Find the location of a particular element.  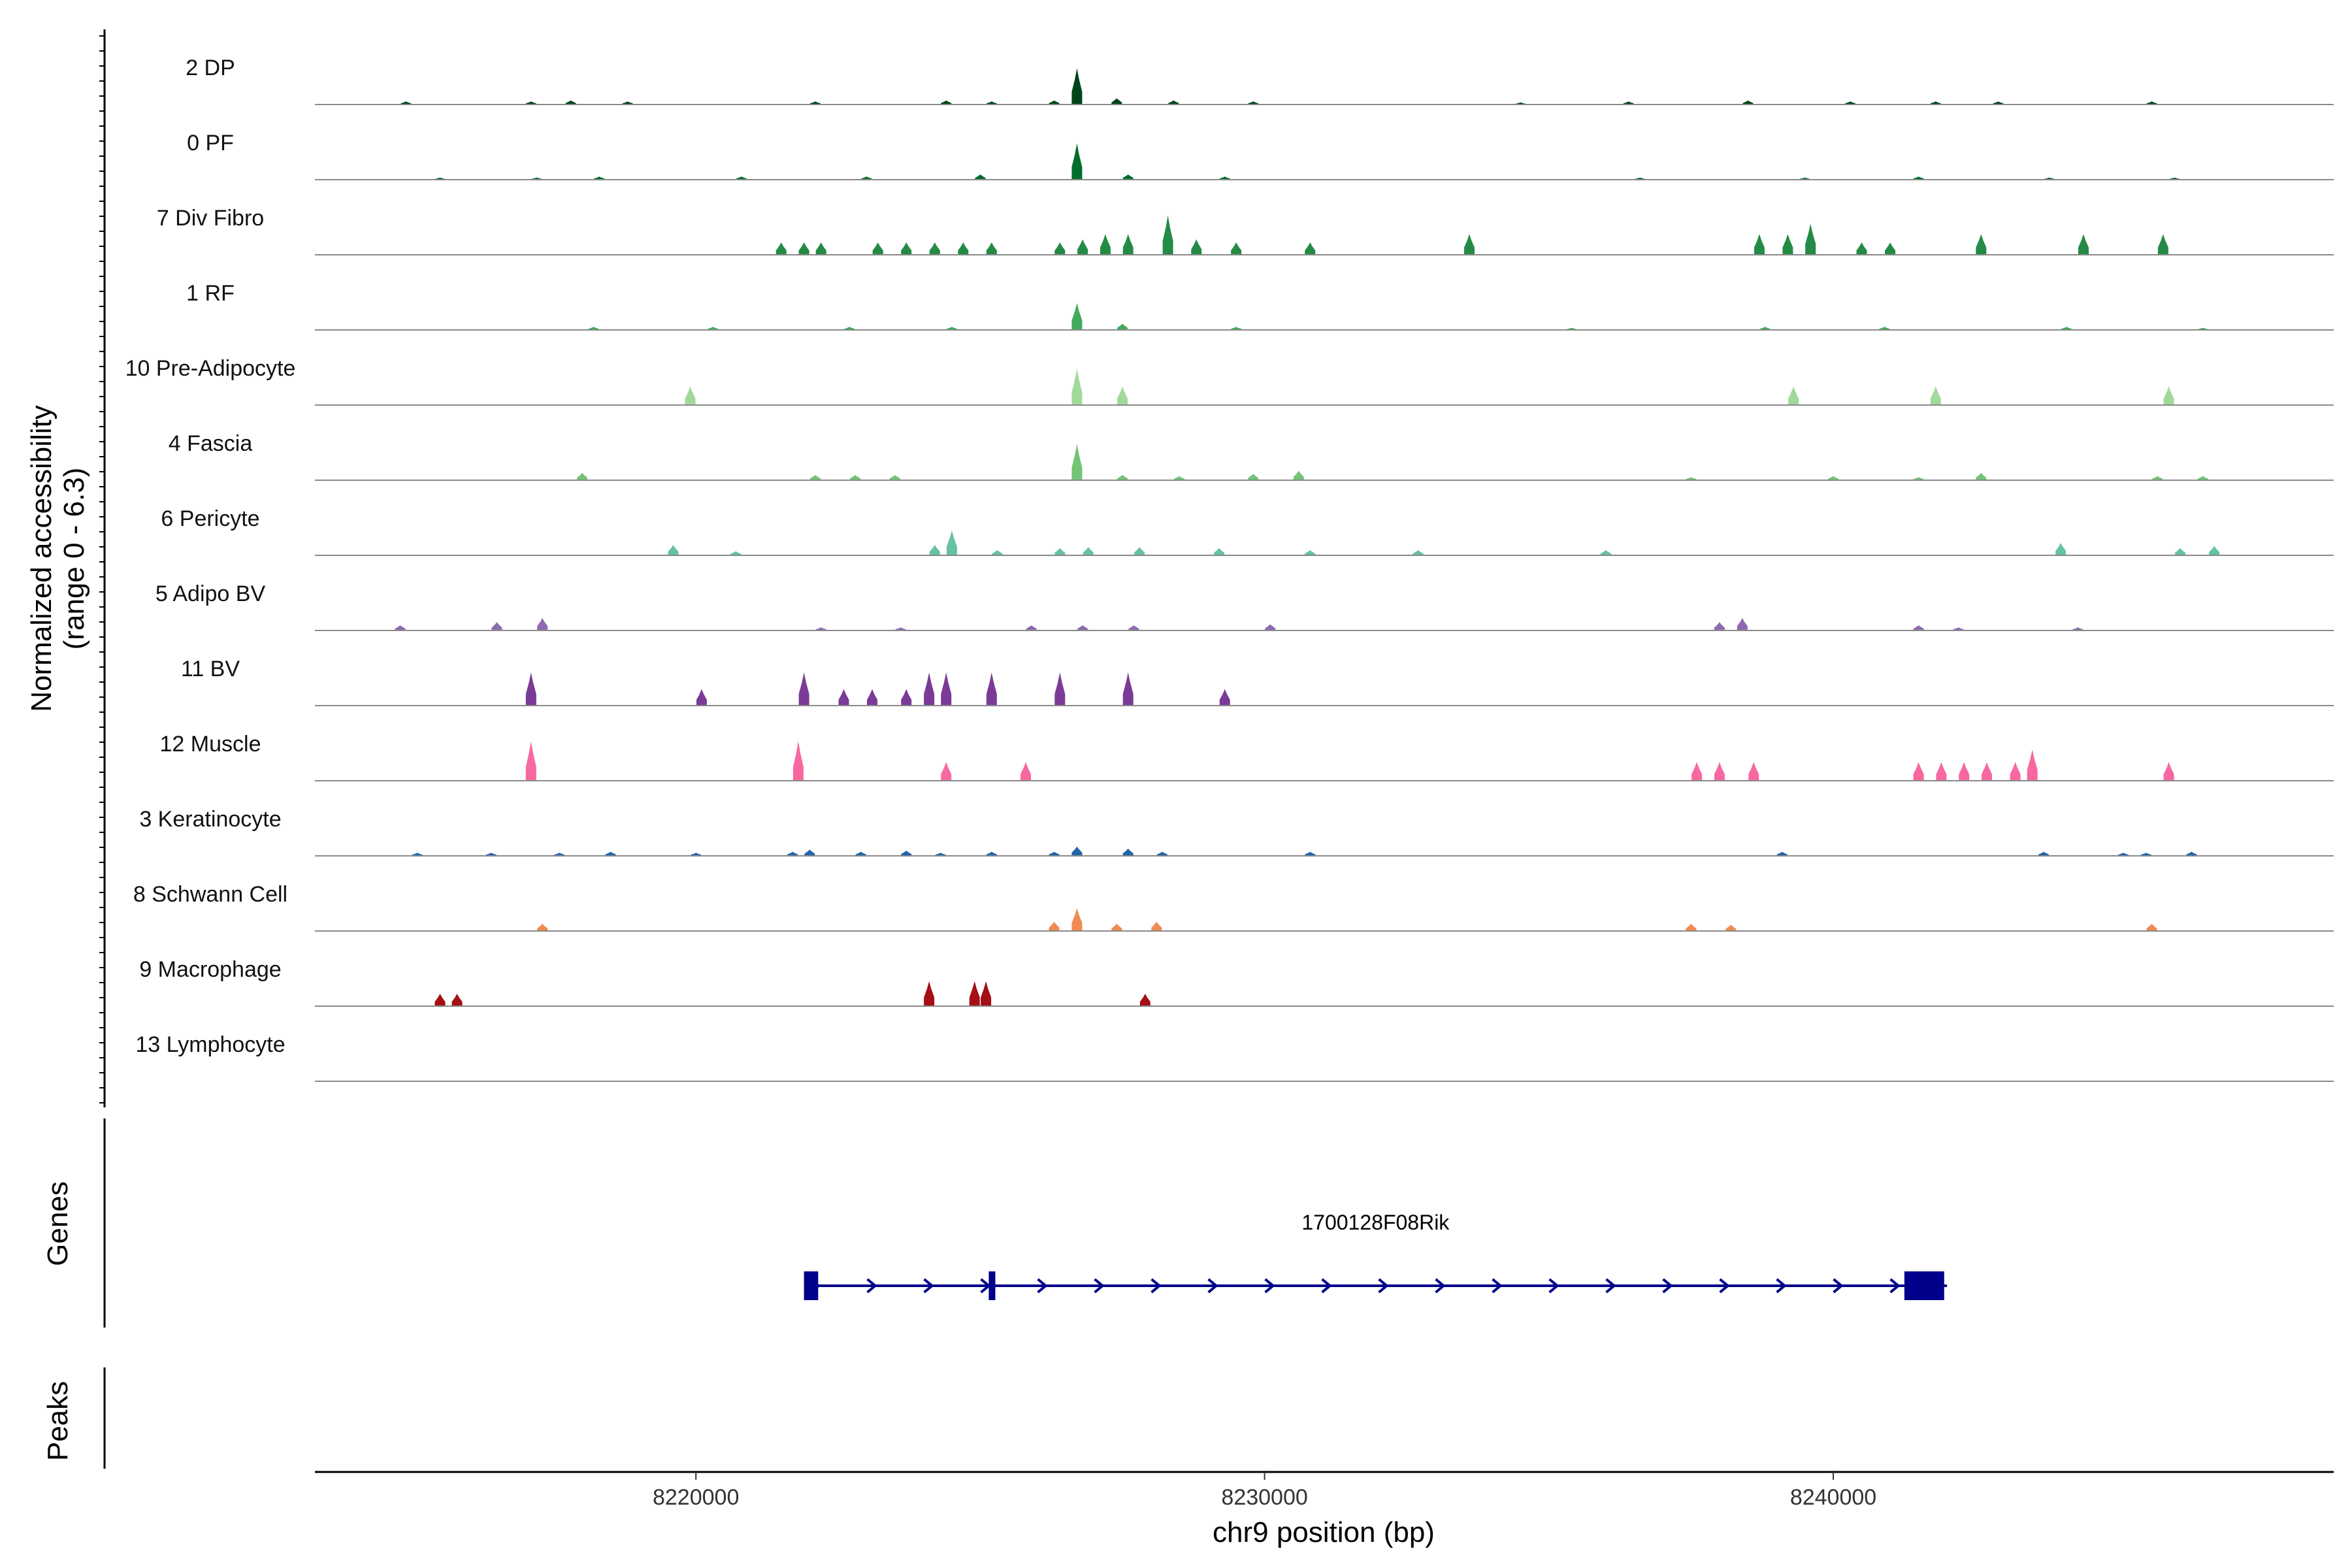

track-6: 4 Fascia is located at coordinates (1251, 456).